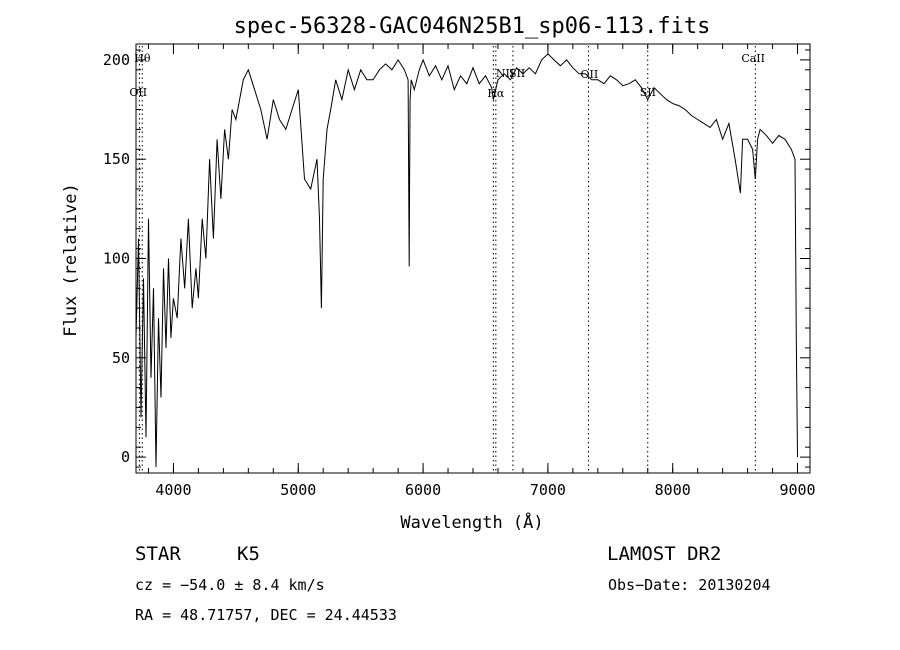 This screenshot has width=900, height=650. What do you see at coordinates (125, 457) in the screenshot?
I see `y-tick-label: 0` at bounding box center [125, 457].